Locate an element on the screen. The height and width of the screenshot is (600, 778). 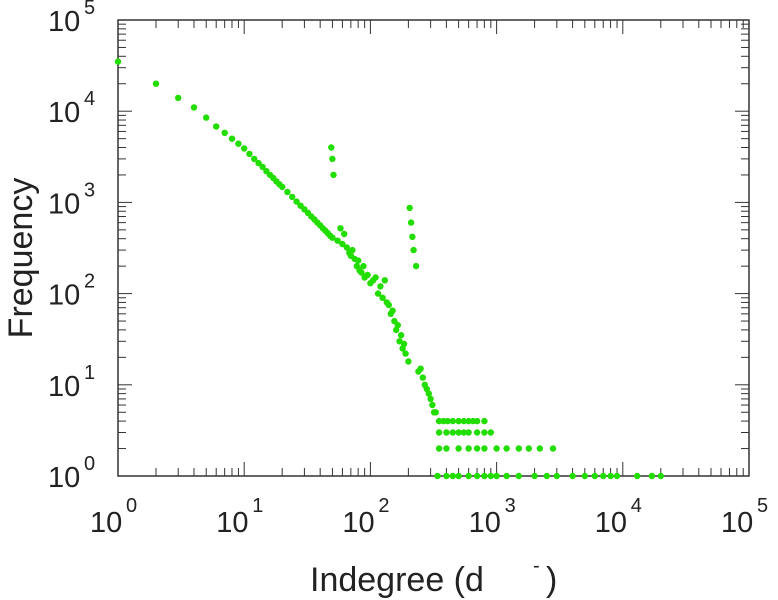
x-tick-exponent: 1 is located at coordinates (257, 506).